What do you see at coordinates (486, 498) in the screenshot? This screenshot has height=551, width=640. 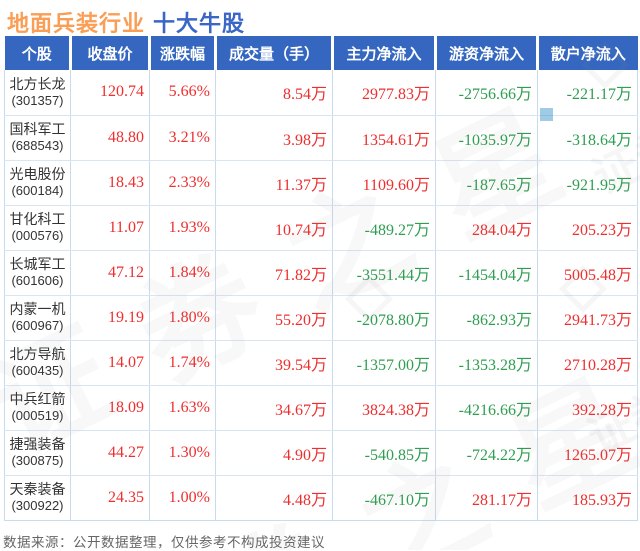 I see `hot-cell: 281.17万` at bounding box center [486, 498].